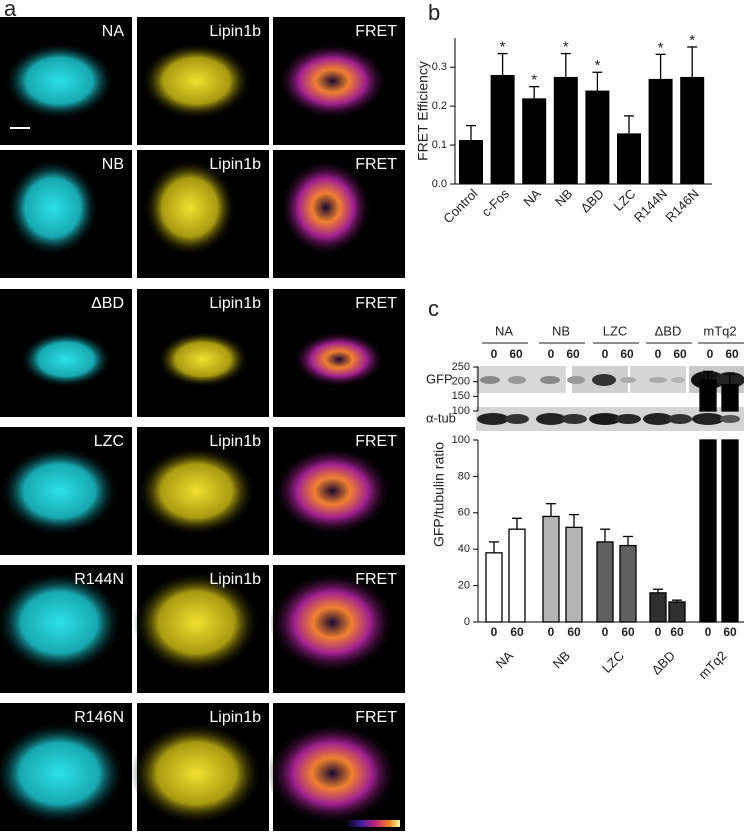 The width and height of the screenshot is (744, 837). I want to click on y-tick-label: 150, so click(461, 396).